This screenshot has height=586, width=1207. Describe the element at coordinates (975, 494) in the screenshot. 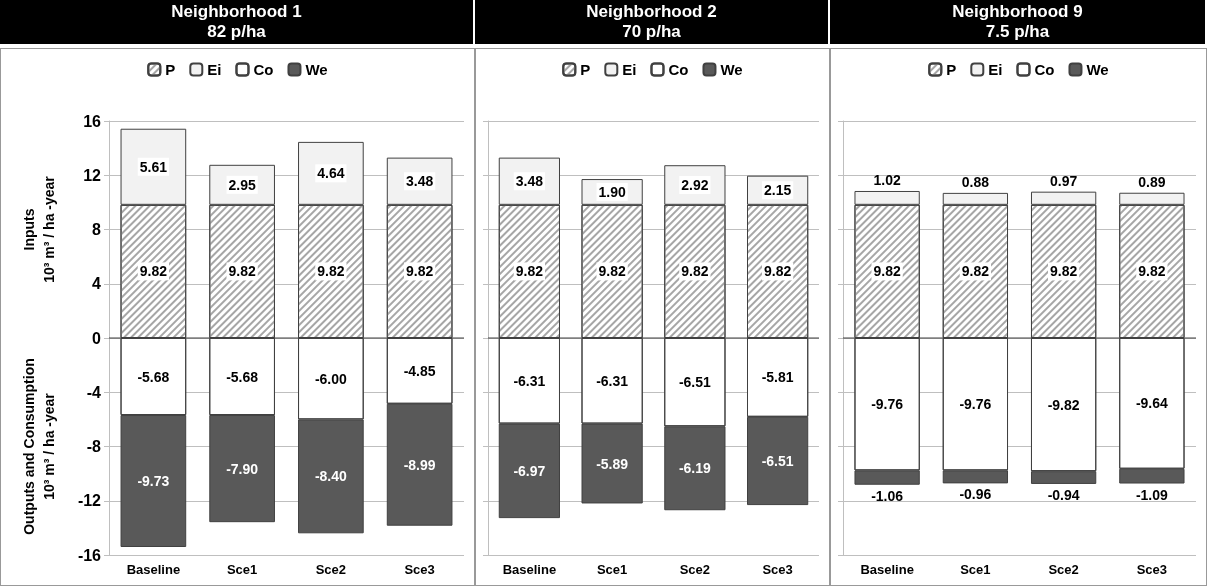

I see `data-label: -0.96` at that location.